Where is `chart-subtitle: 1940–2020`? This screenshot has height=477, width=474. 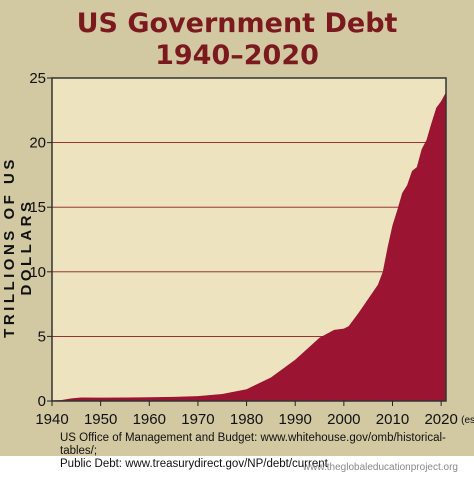
chart-subtitle: 1940–2020 is located at coordinates (237, 55).